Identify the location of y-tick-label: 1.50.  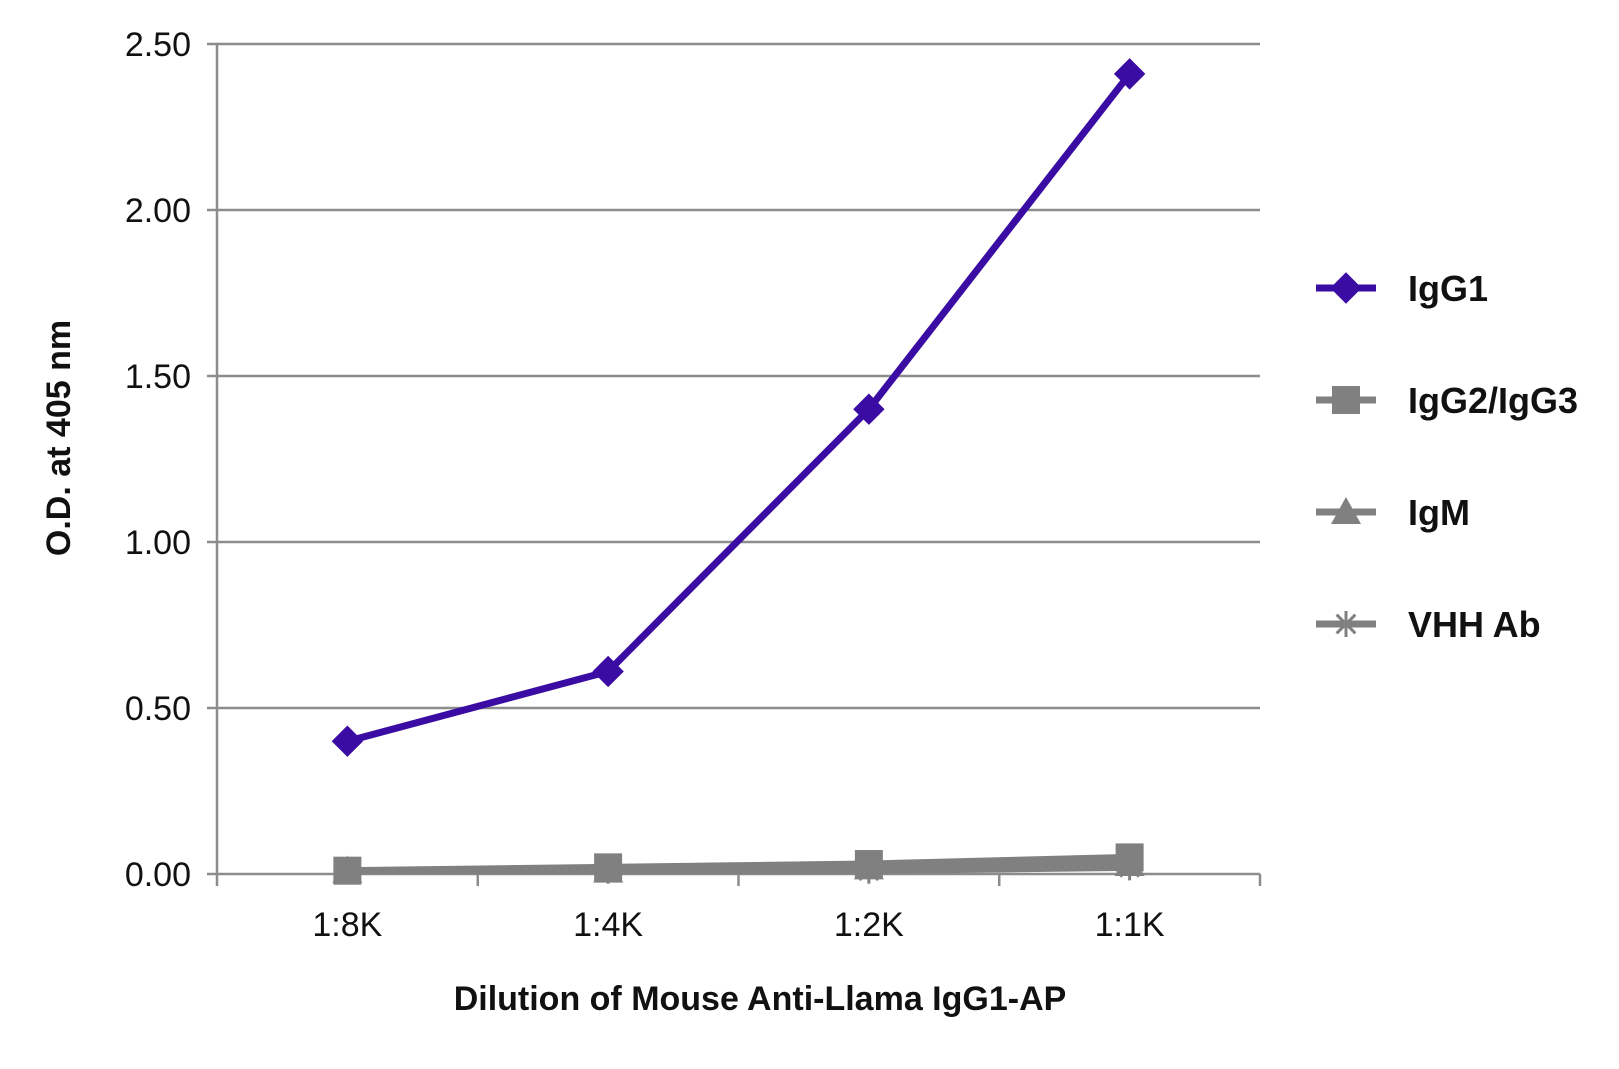
(158, 377).